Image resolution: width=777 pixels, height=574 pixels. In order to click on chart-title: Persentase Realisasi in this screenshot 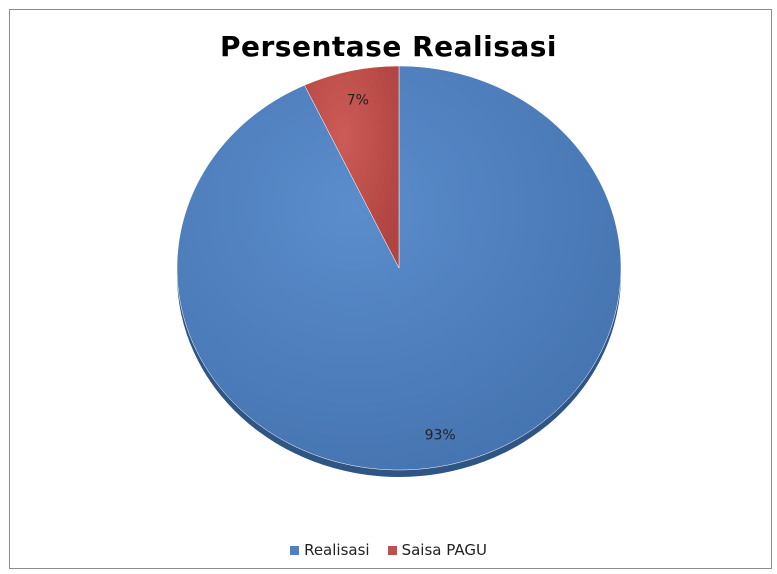, I will do `click(388, 46)`.